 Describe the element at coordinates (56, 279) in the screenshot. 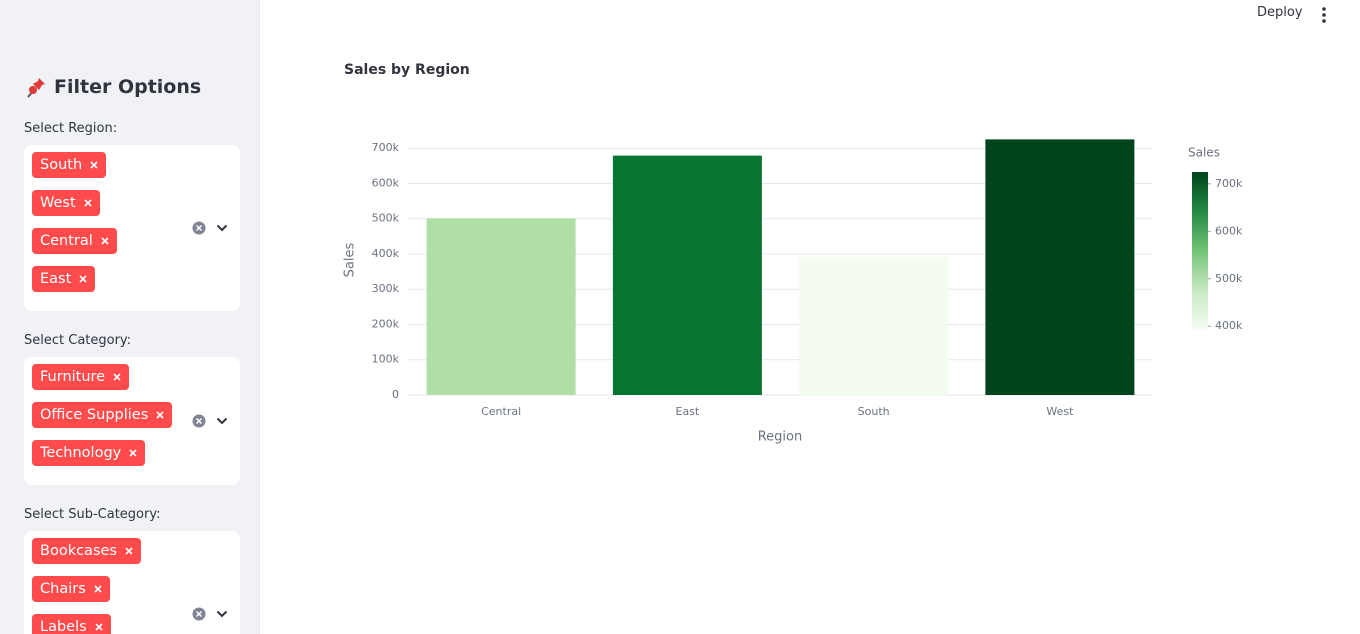

I see `tag-text: East` at that location.